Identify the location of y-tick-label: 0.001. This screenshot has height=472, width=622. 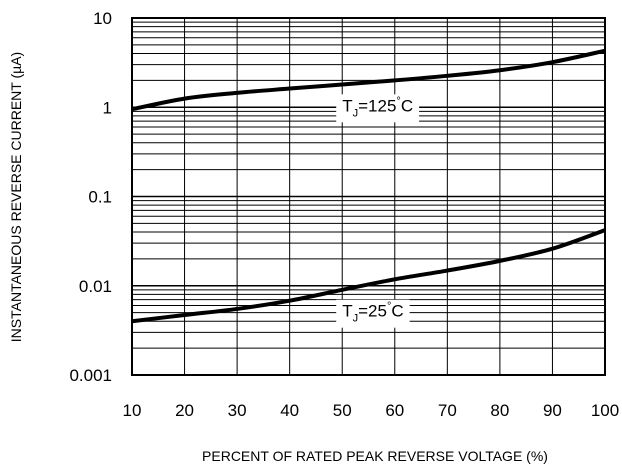
(90, 375).